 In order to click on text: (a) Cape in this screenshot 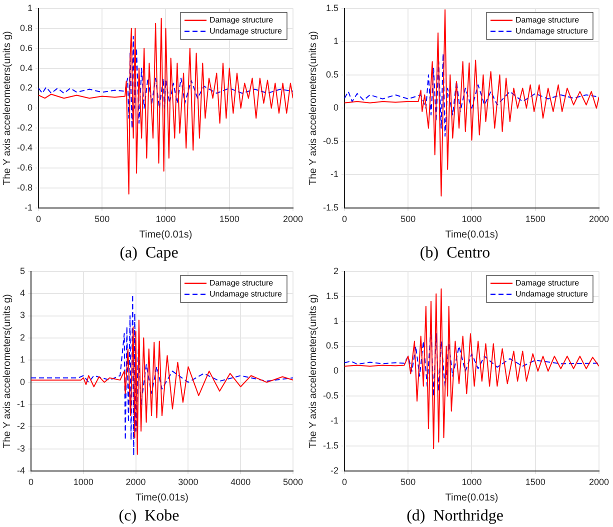, I will do `click(149, 253)`.